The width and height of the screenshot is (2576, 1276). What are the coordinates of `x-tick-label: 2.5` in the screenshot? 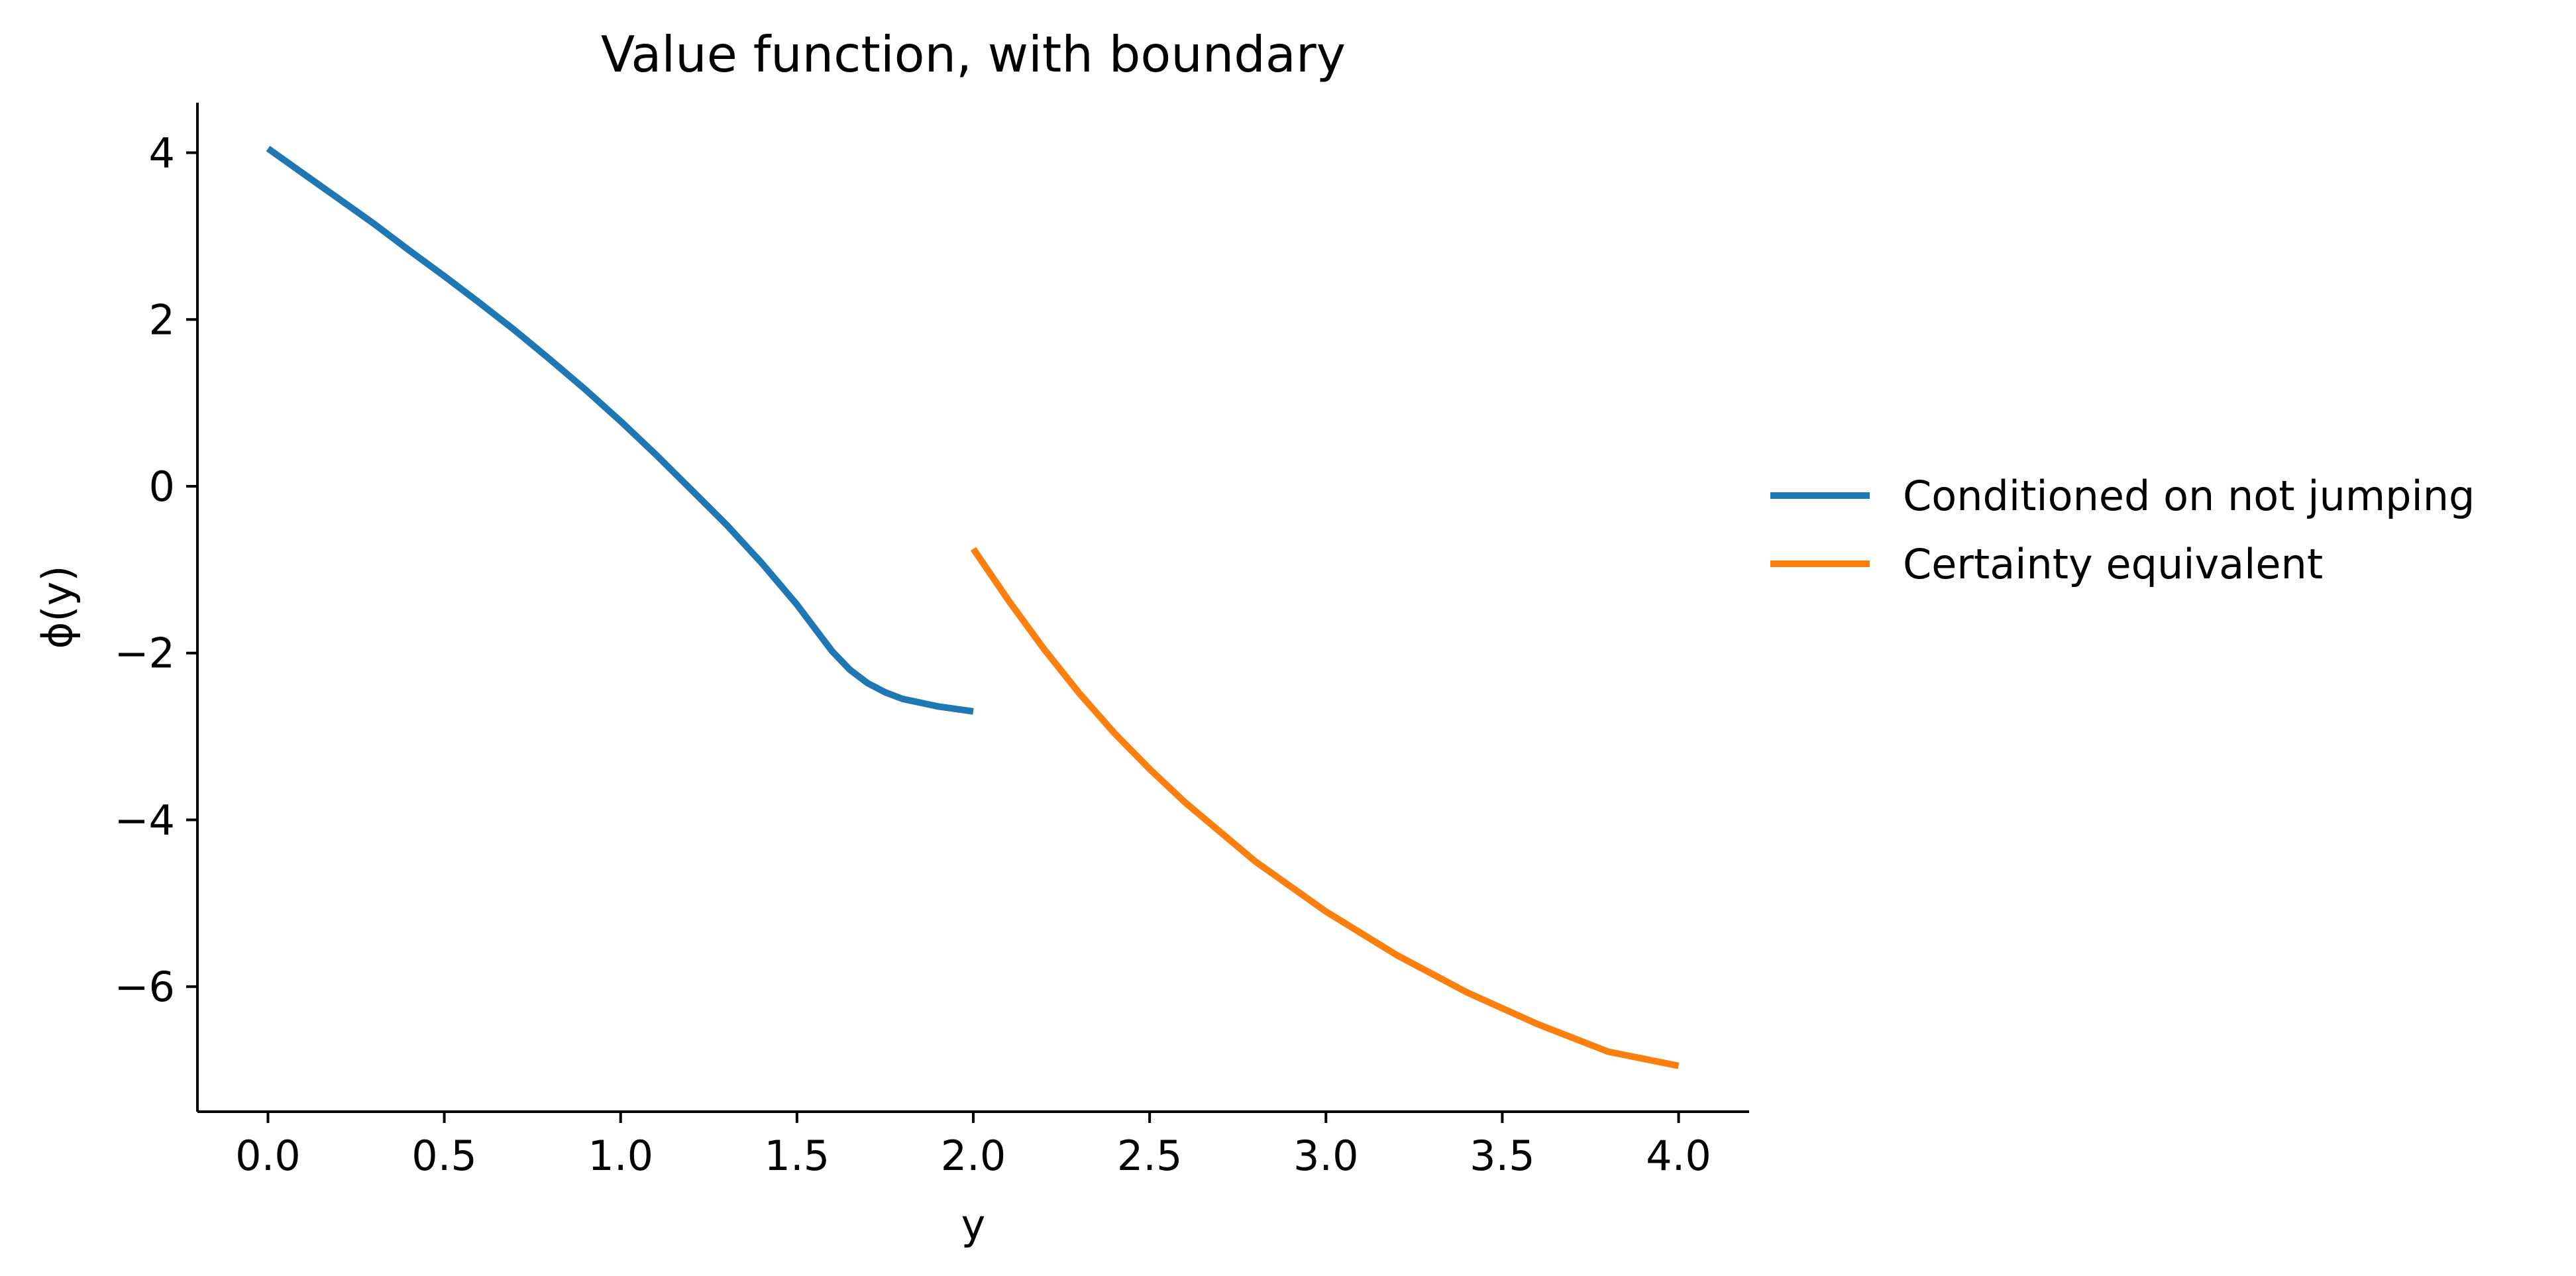 It's located at (1150, 1156).